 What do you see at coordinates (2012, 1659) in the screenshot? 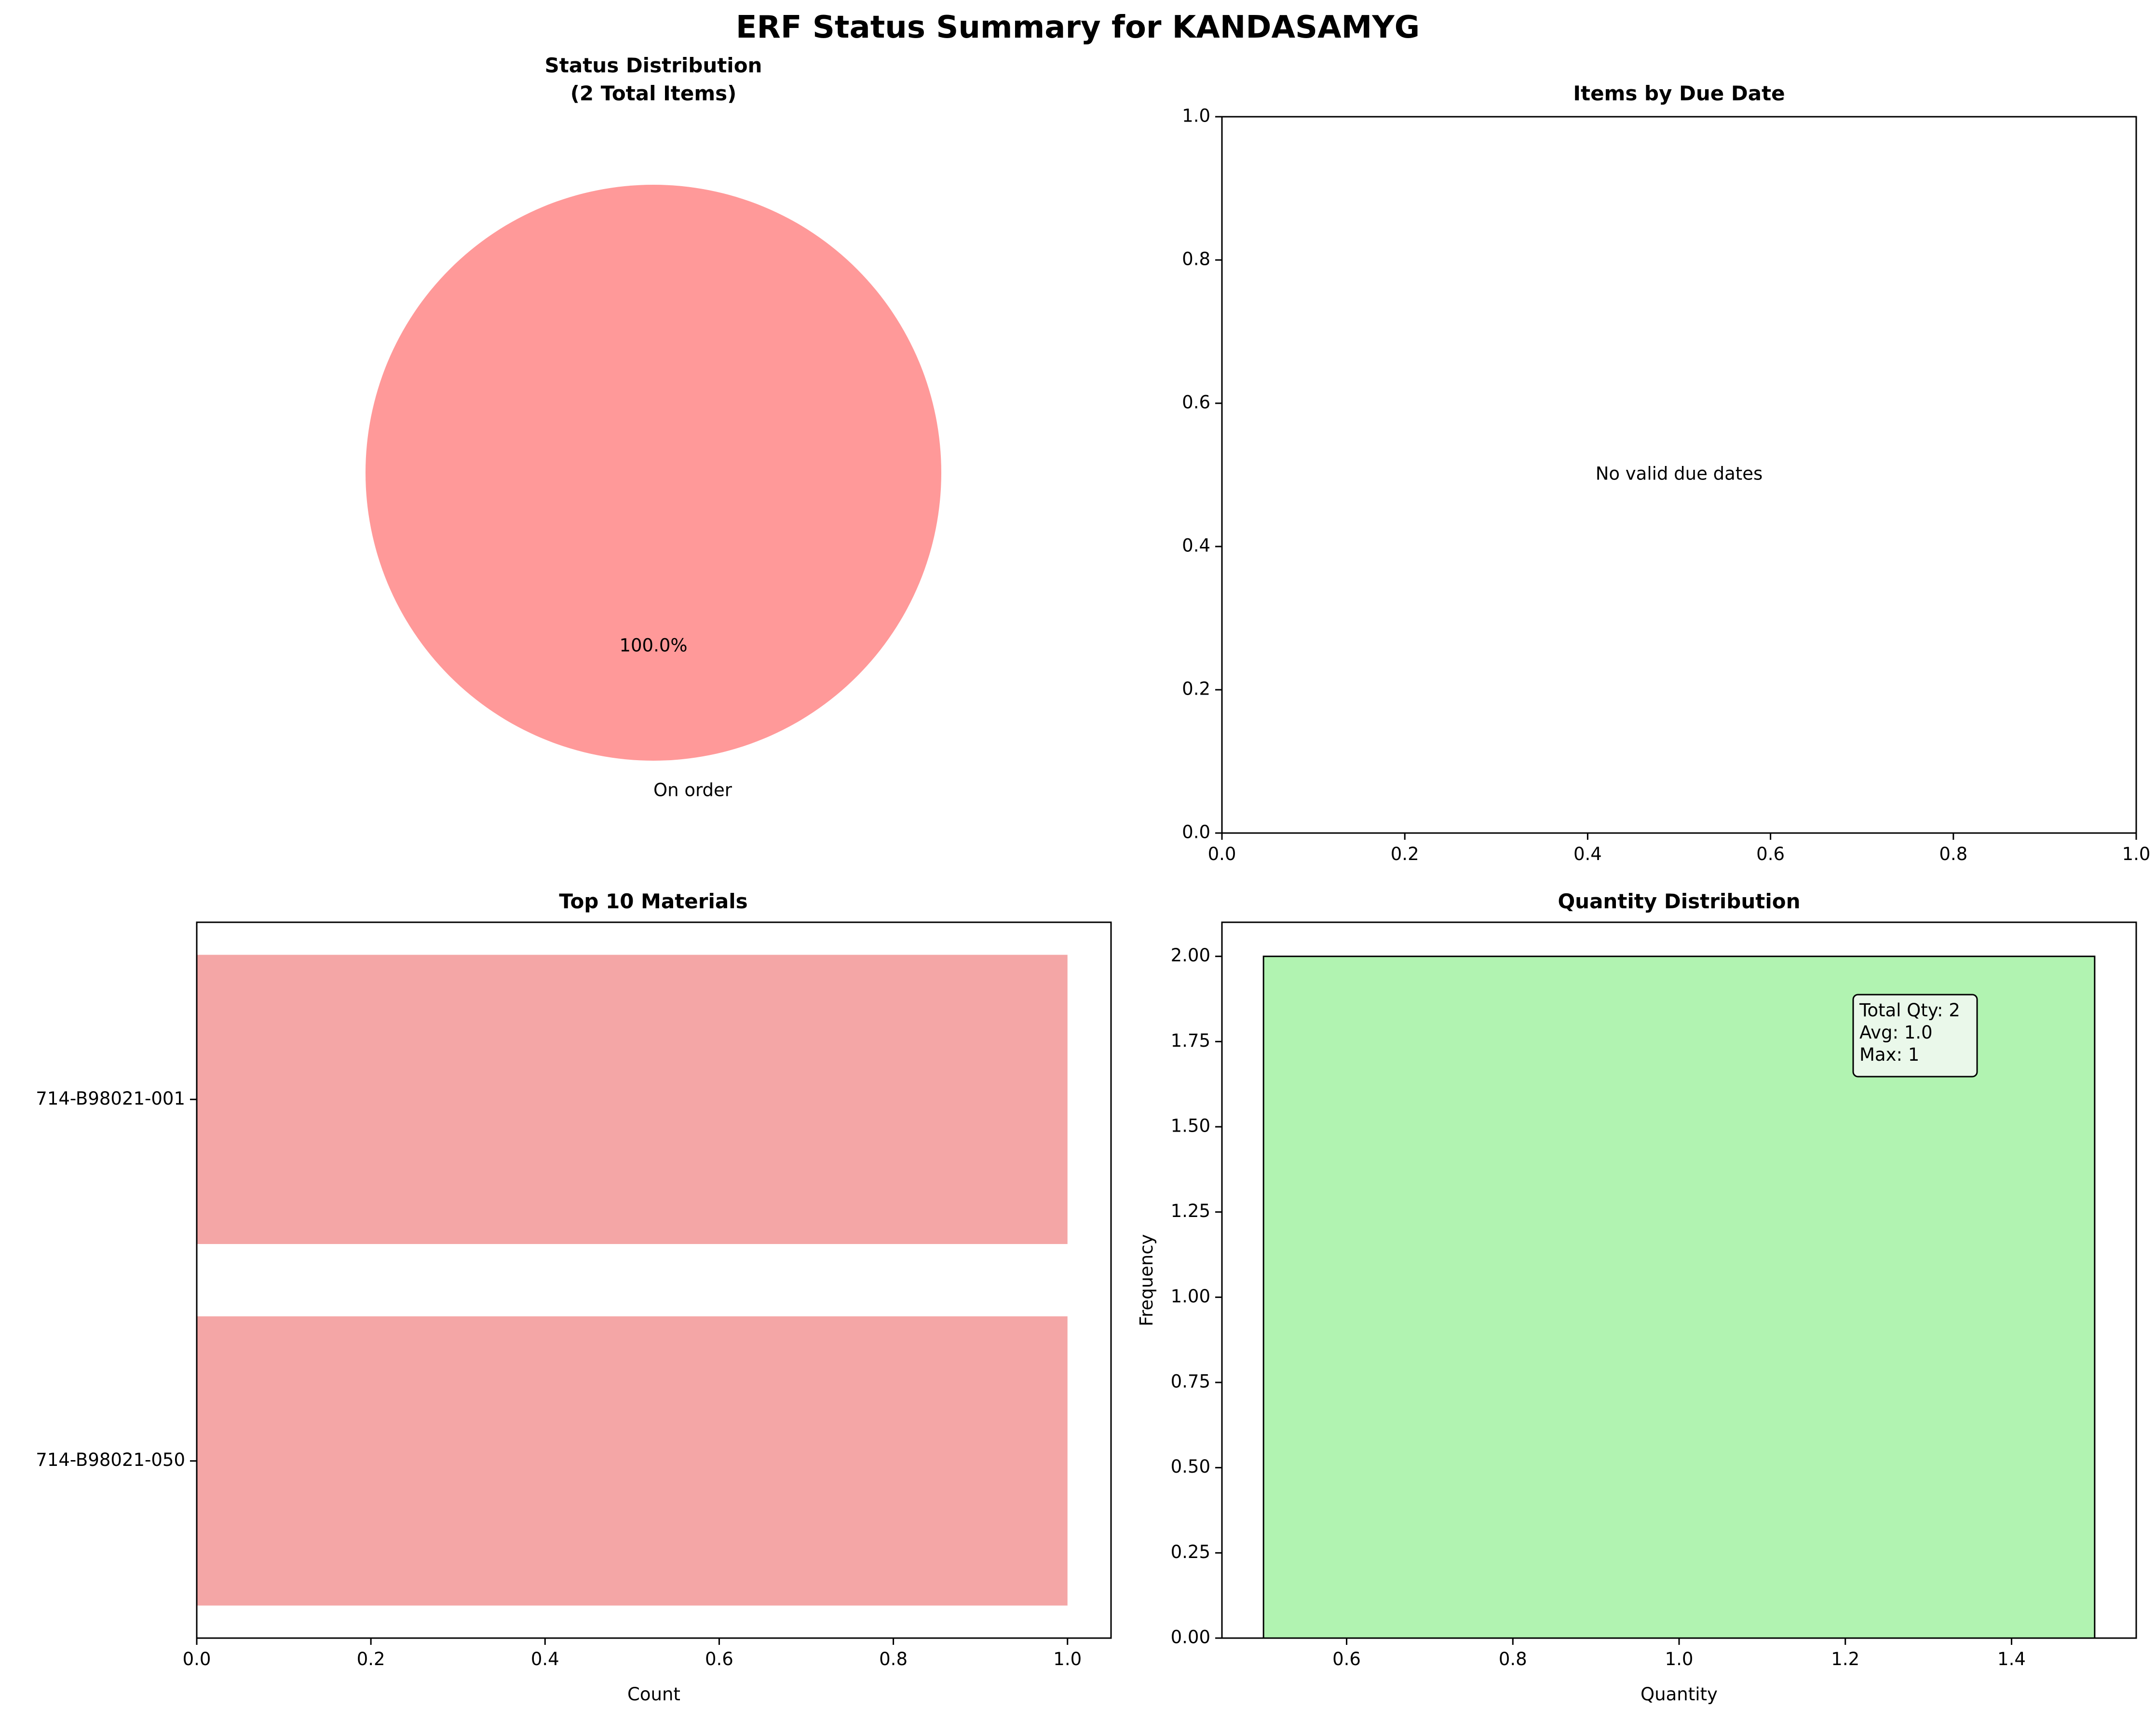
I see `x-tick-label: 1.4` at bounding box center [2012, 1659].